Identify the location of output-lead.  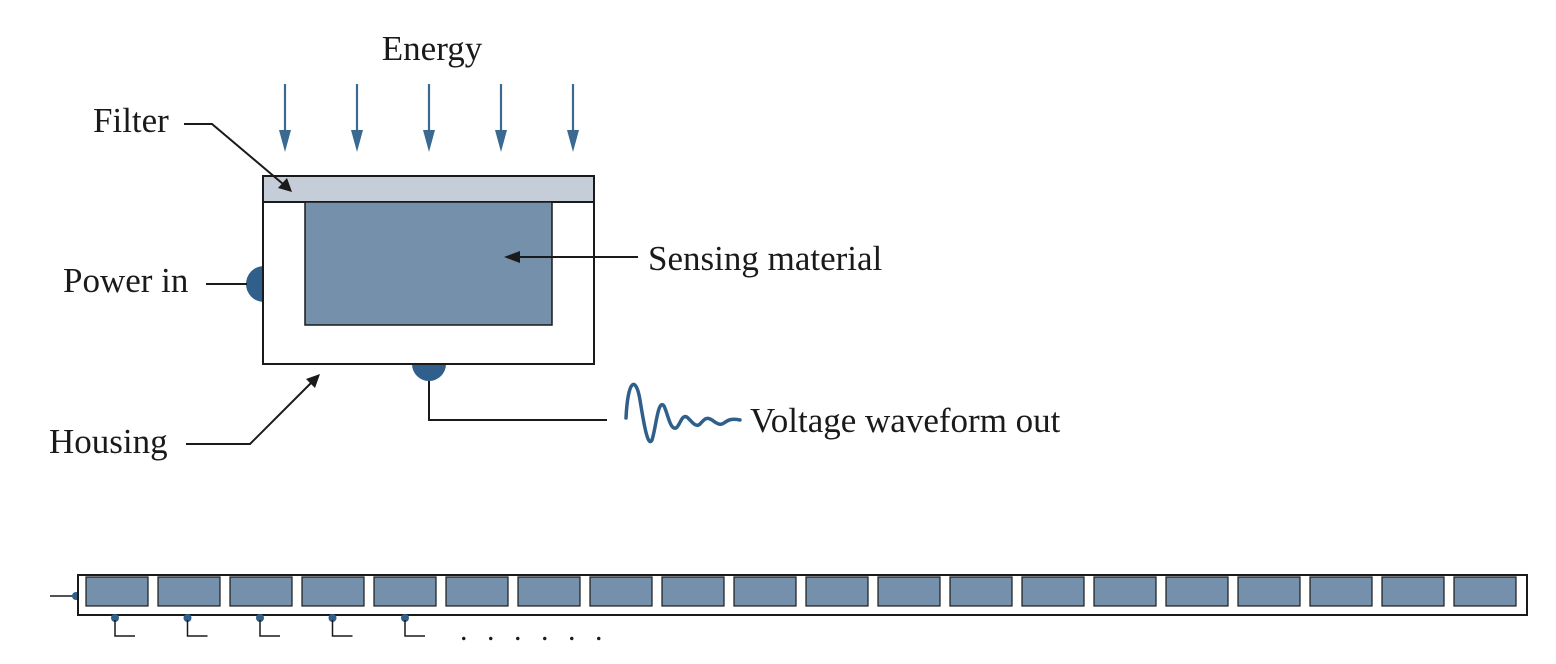
(517, 401).